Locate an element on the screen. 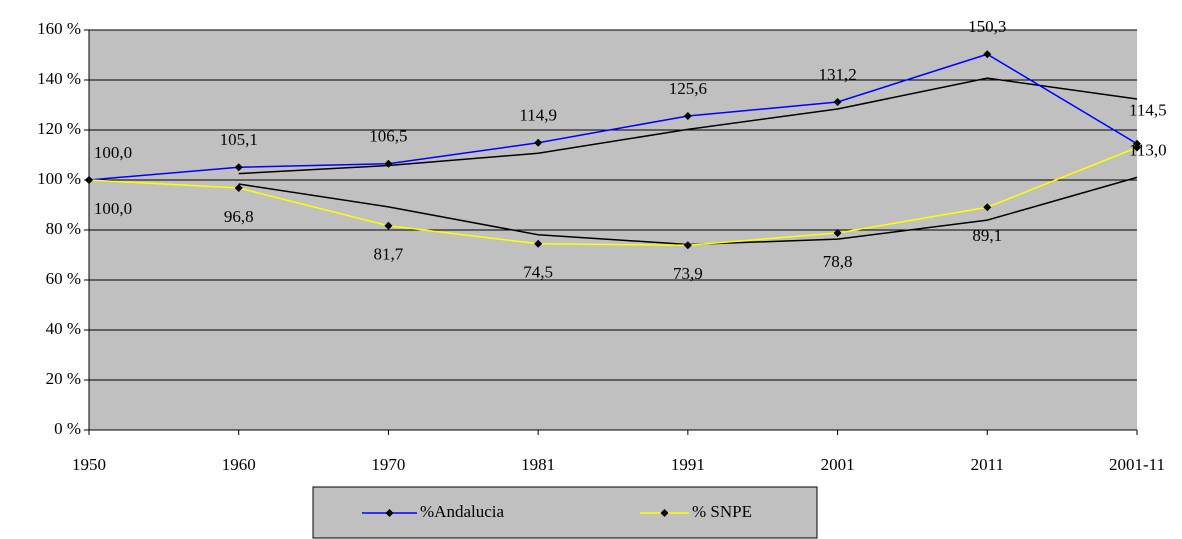 The height and width of the screenshot is (539, 1182). data-label: 106,5 is located at coordinates (388, 136).